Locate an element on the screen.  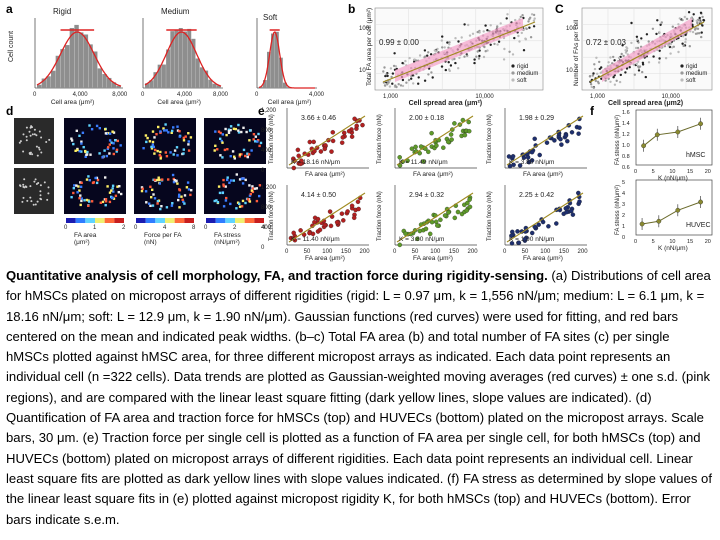
row-label: hMSC is located at coordinates (10, 137).